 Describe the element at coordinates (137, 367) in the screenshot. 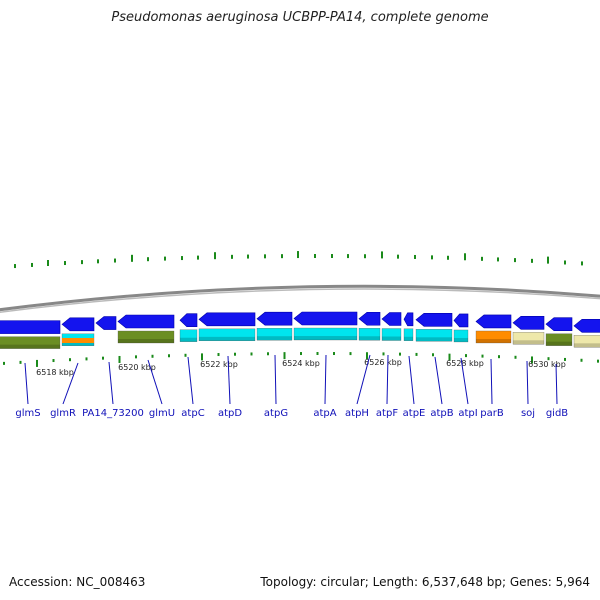

I see `position-tick-label: 6520 kbp` at that location.